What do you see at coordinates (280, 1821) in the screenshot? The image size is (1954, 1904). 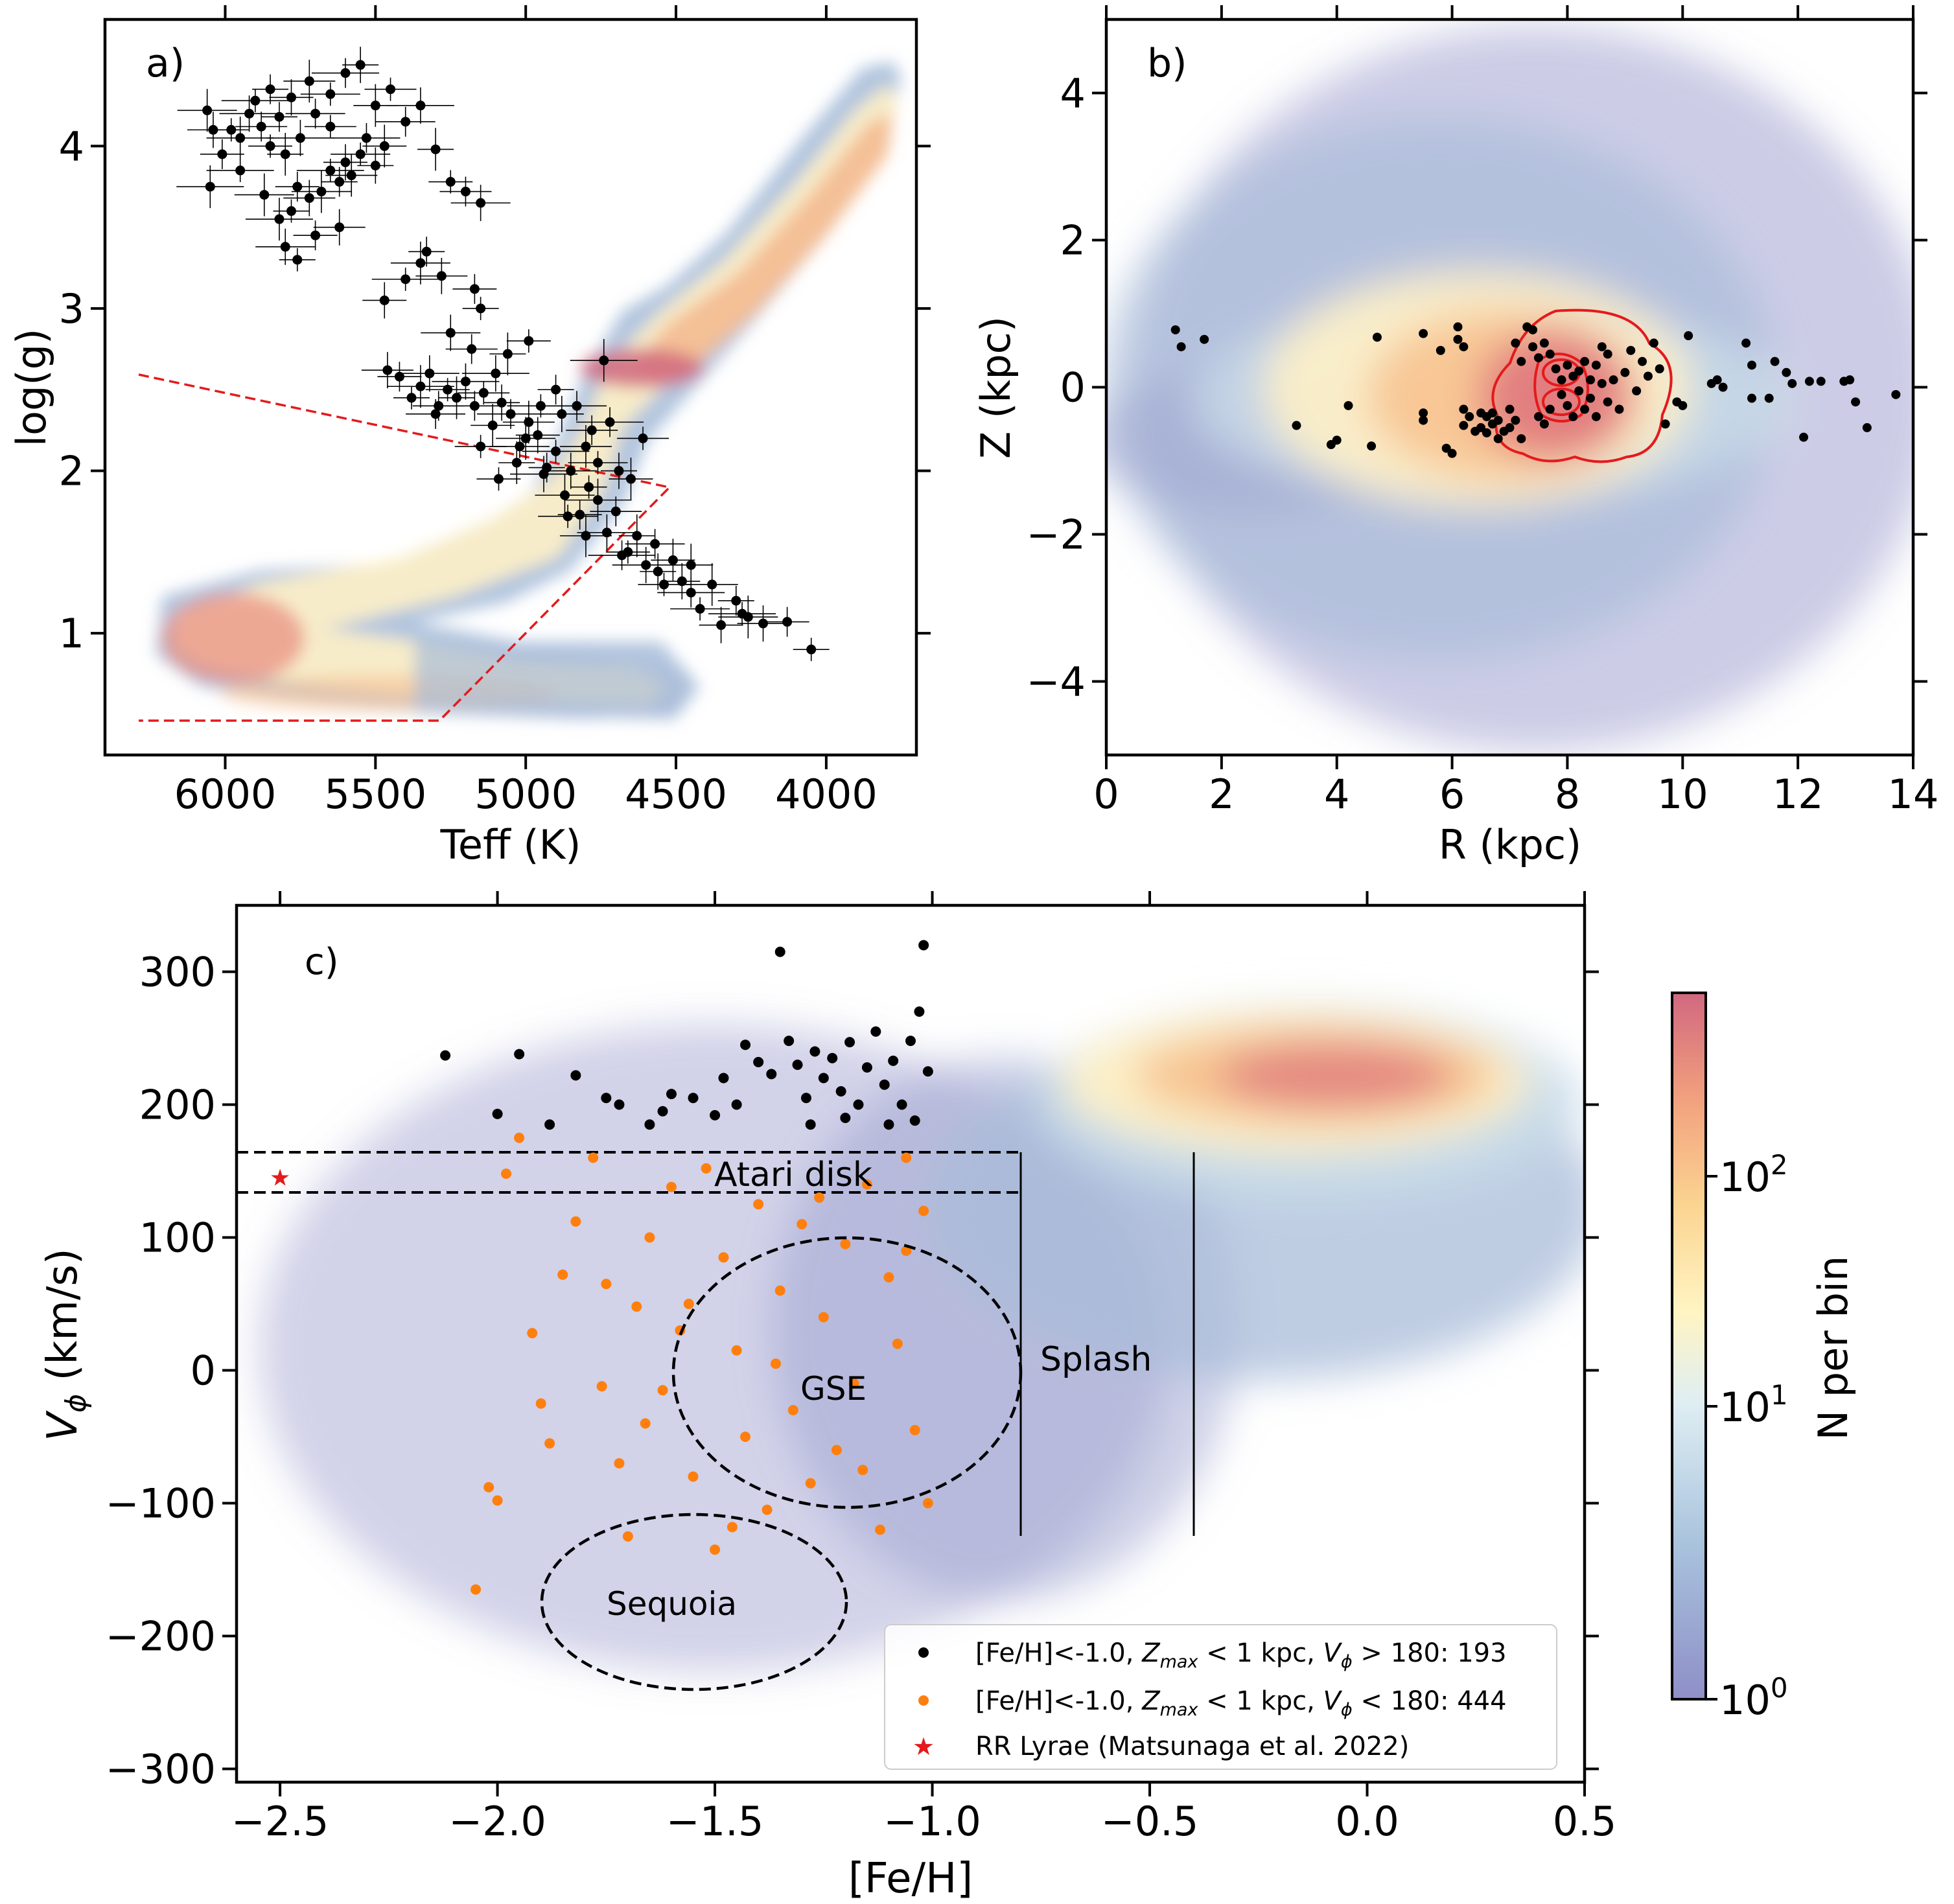 I see `panel-c-xtick-label: −2.5` at bounding box center [280, 1821].